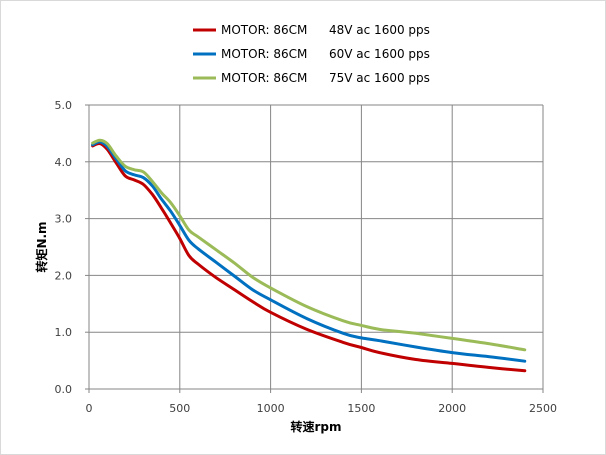 The image size is (606, 455). What do you see at coordinates (379, 78) in the screenshot?
I see `legend-condition-3: 75V ac 1600 pps` at bounding box center [379, 78].